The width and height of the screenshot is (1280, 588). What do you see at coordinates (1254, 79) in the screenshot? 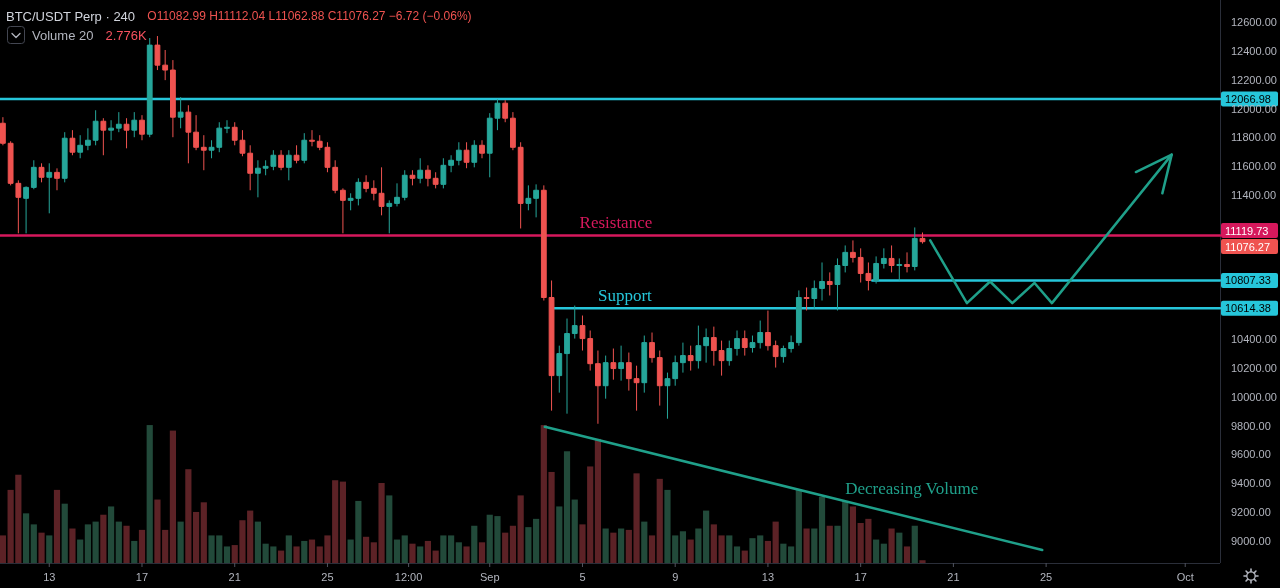
I see `y-tick-label: 12200.00` at bounding box center [1254, 79].